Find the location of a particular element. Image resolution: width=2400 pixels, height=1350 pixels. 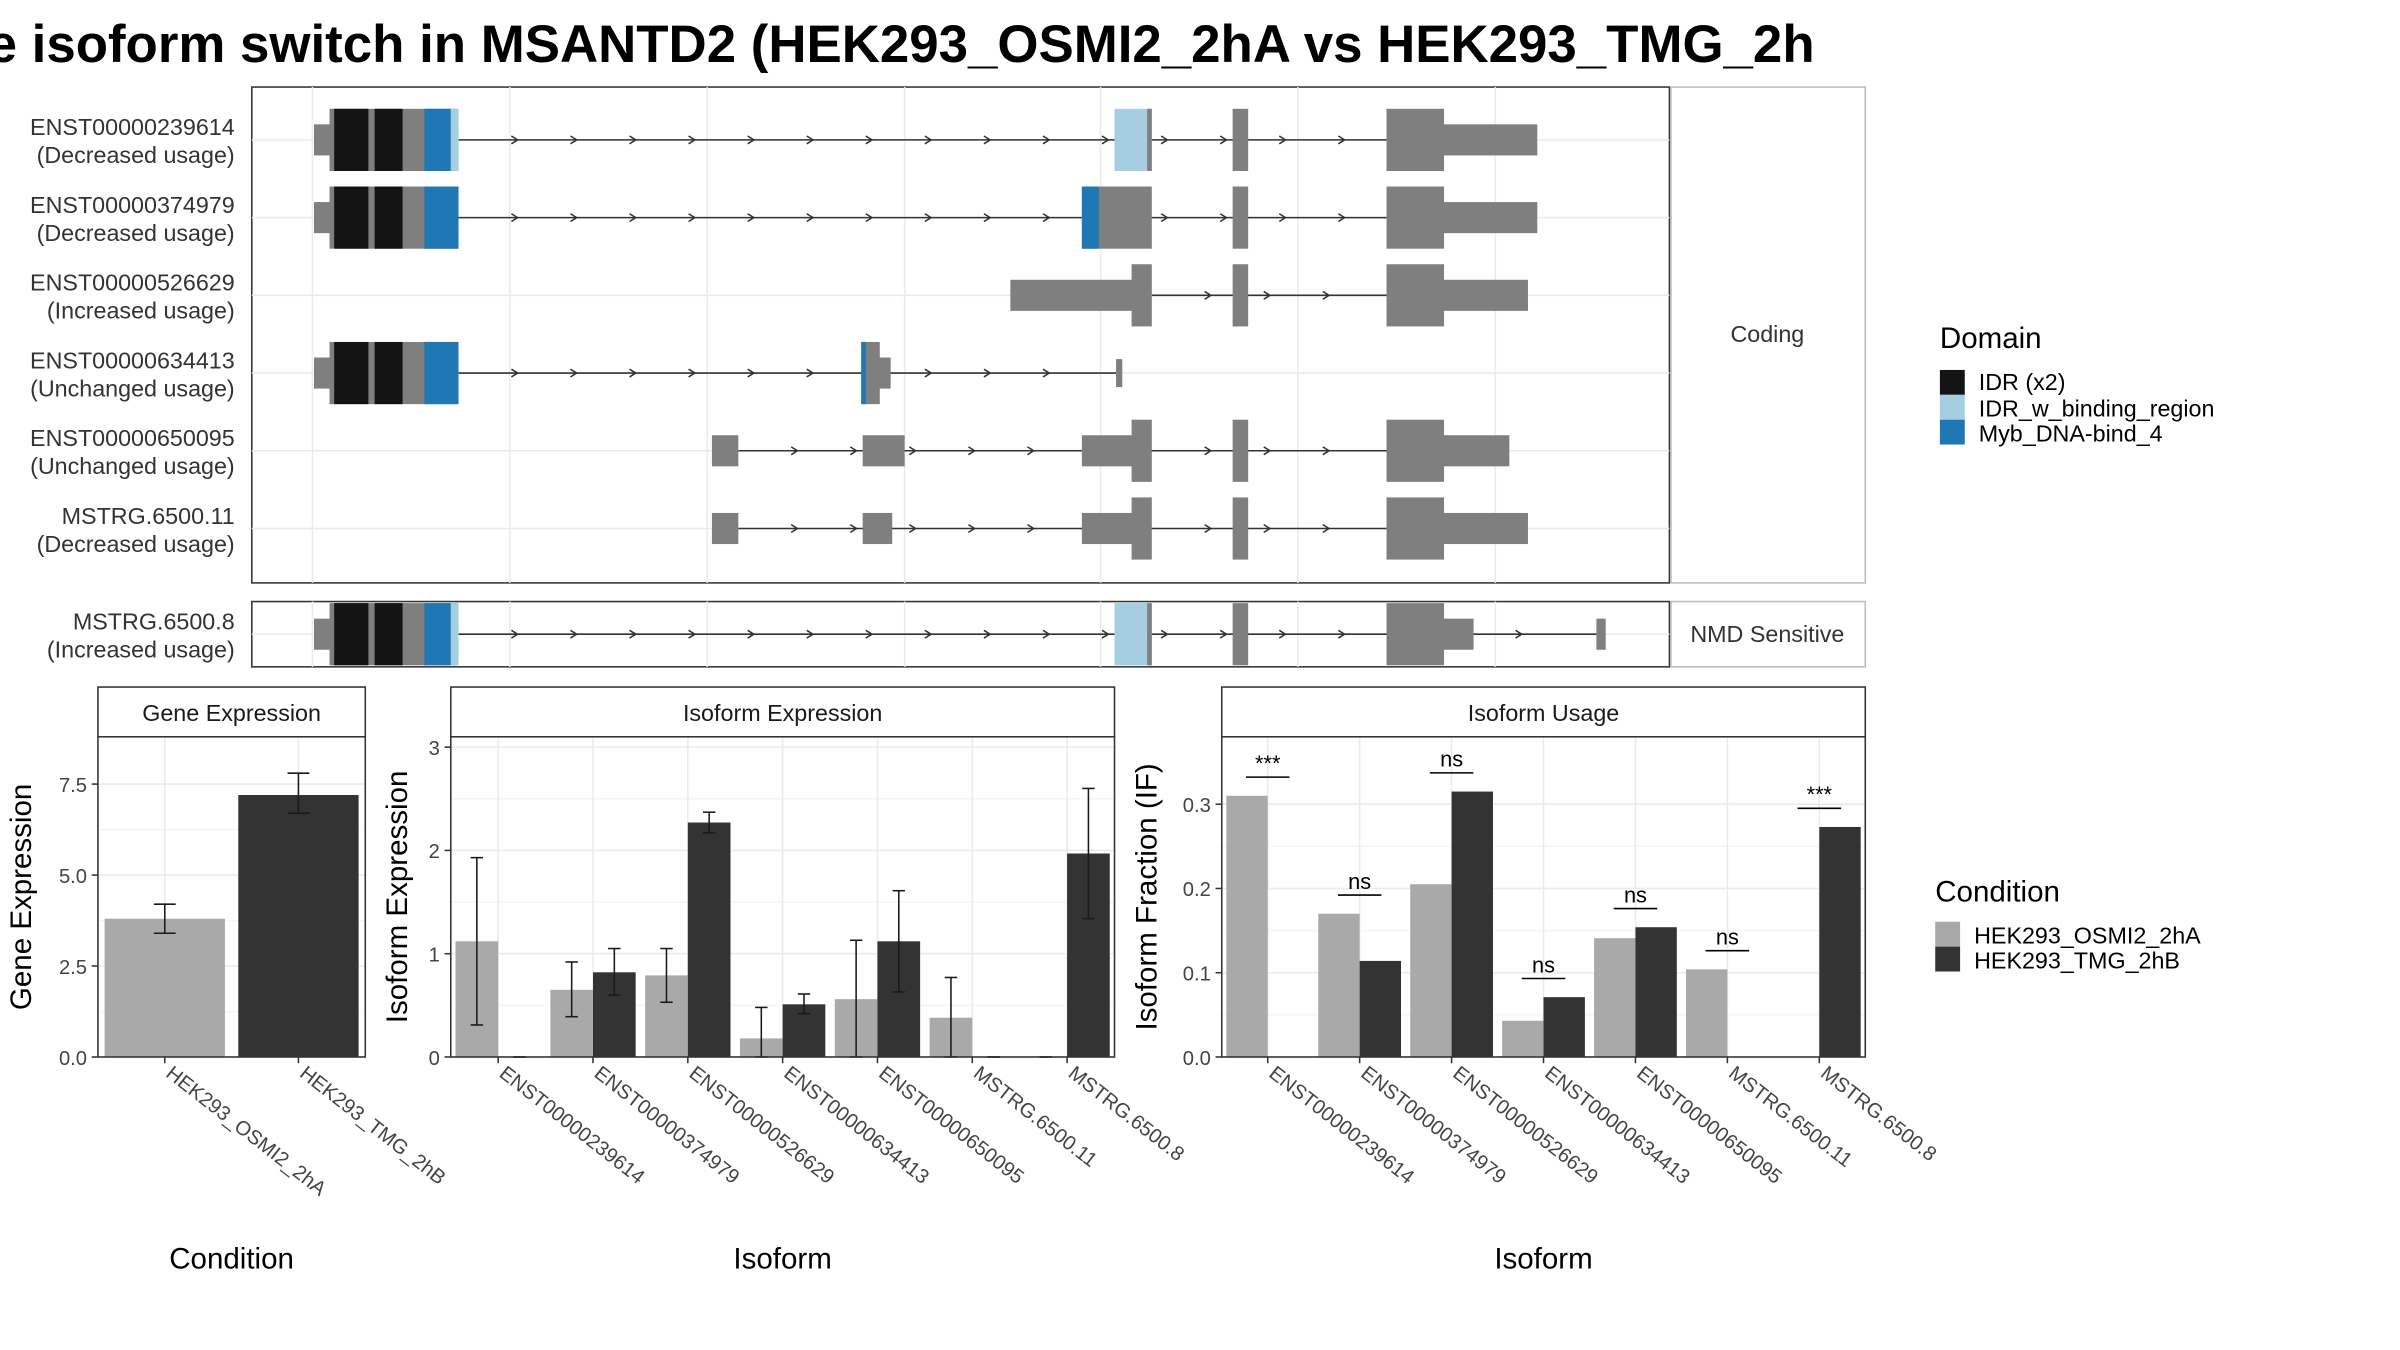

x-axis-title: Condition is located at coordinates (231, 1258).